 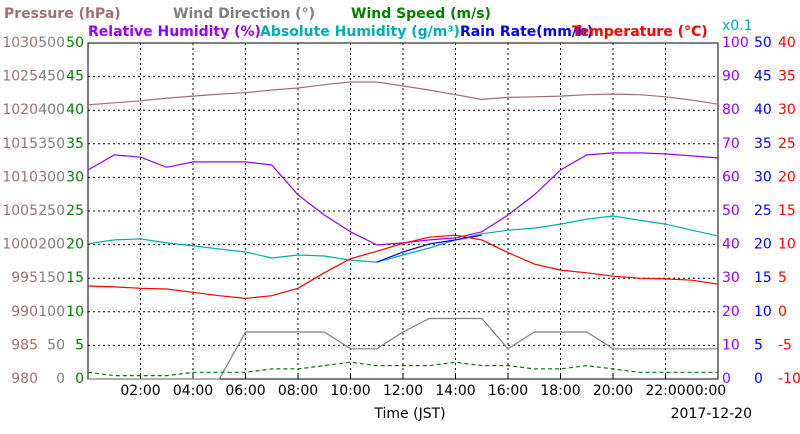 I want to click on y-tick-label: 1030, so click(x=20, y=43).